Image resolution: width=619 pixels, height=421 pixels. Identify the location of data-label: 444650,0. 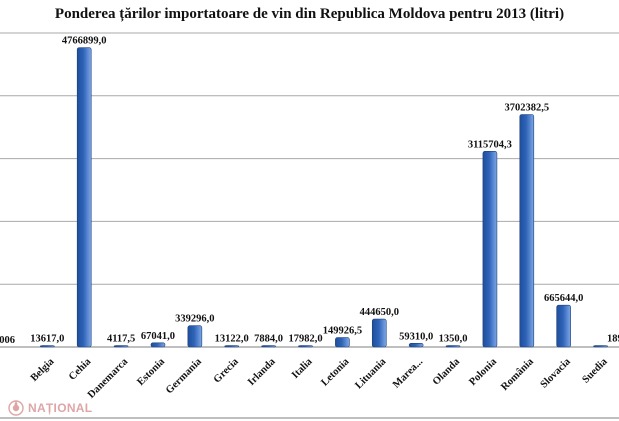
(379, 312).